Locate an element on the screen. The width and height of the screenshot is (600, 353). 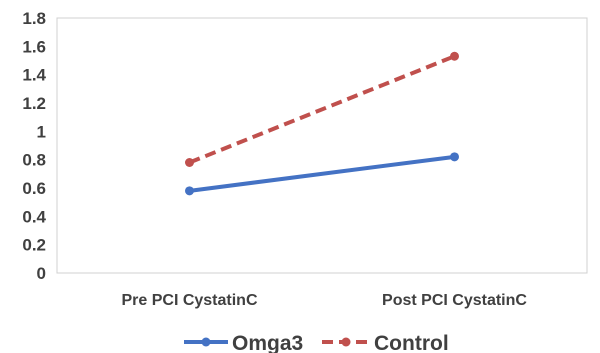
series-line-omga3 is located at coordinates (322, 173).